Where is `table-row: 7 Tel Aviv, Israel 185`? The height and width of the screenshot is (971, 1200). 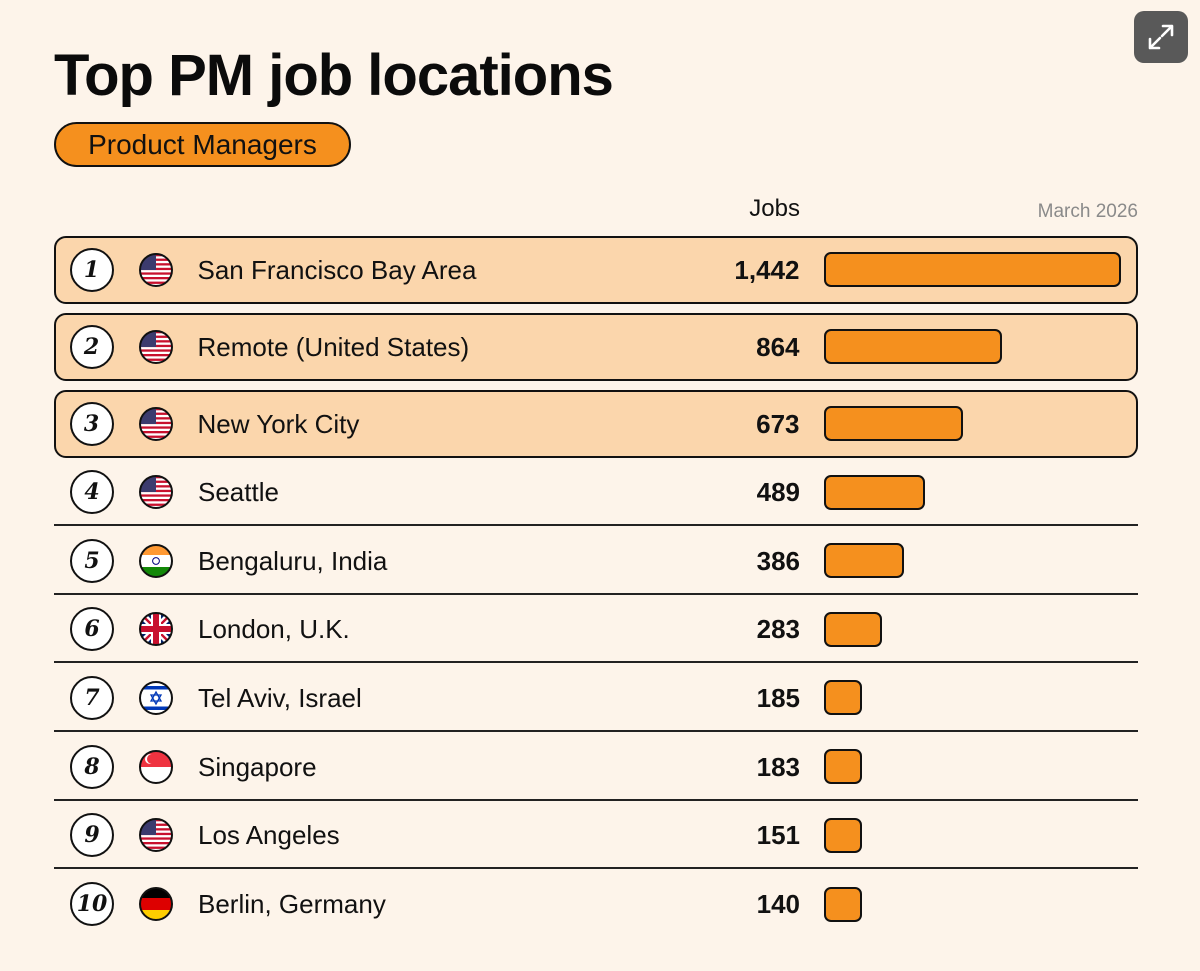 table-row: 7 Tel Aviv, Israel 185 is located at coordinates (596, 697).